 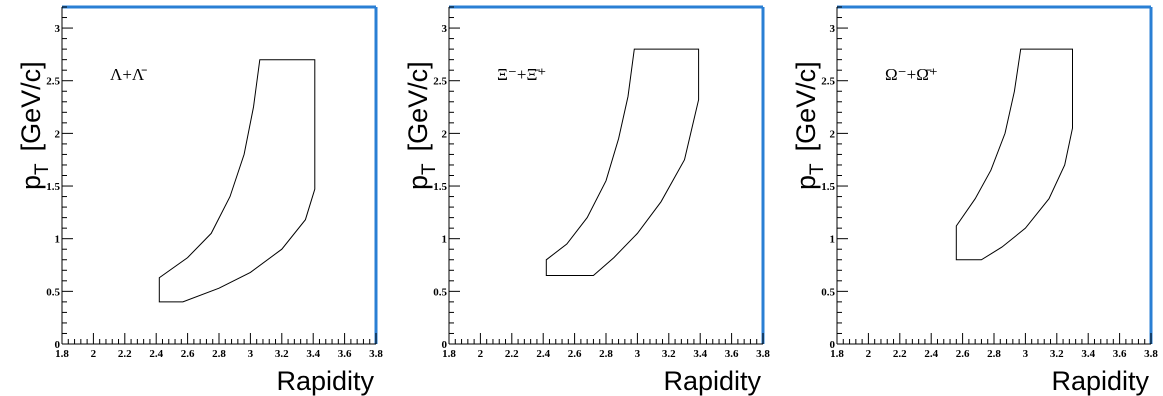 I want to click on particle-label: Ξ⁻+Ξ̄⁺, so click(x=521, y=74).